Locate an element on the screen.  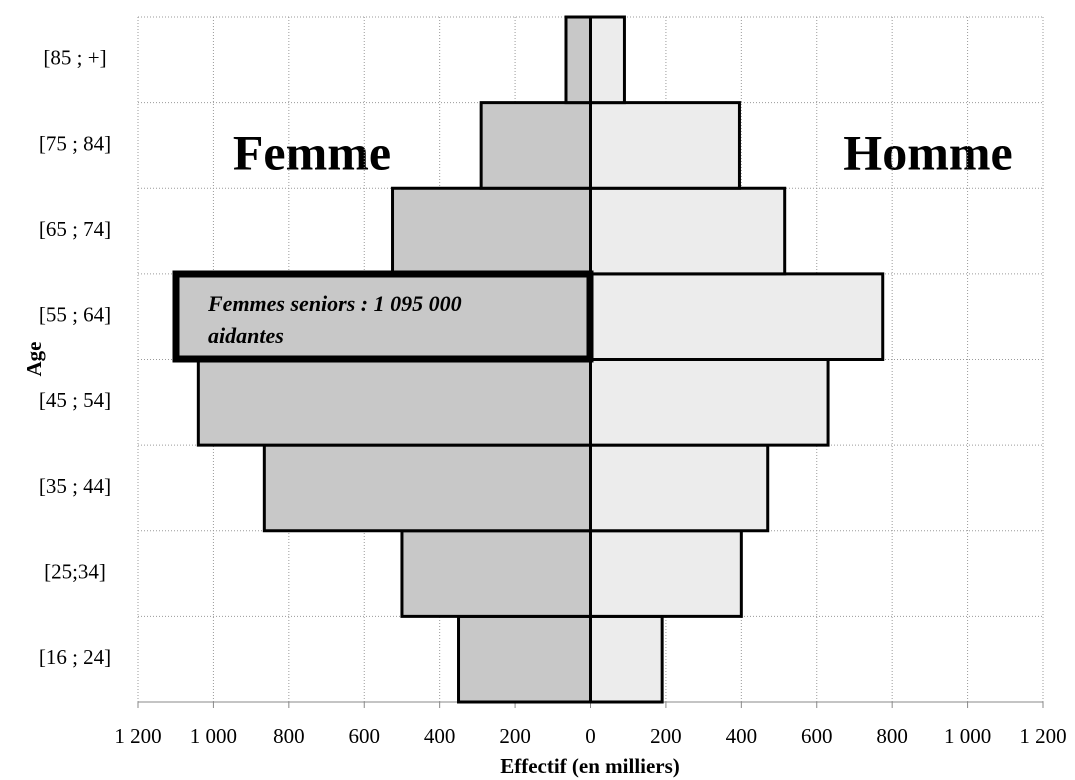
y-tick-label: [75 ; 84] is located at coordinates (75, 143).